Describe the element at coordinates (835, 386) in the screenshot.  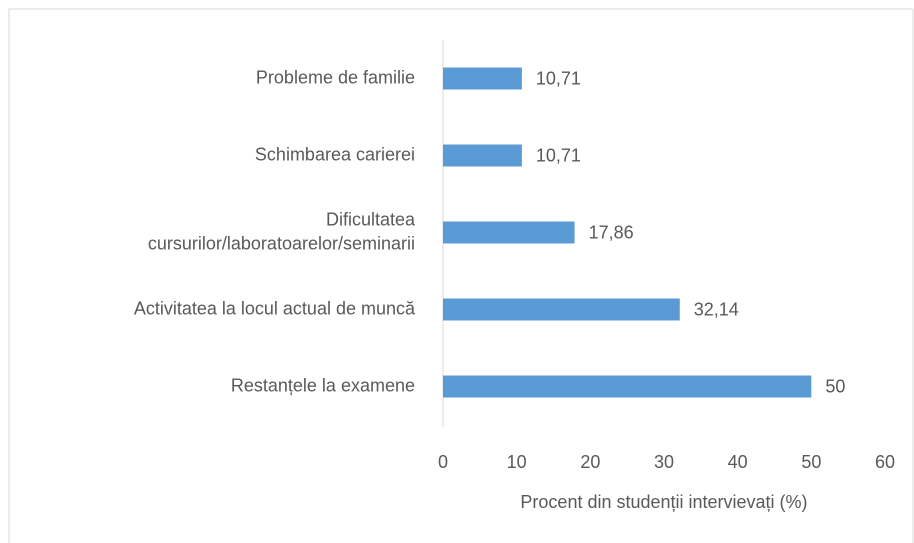
I see `value-label: 50` at that location.